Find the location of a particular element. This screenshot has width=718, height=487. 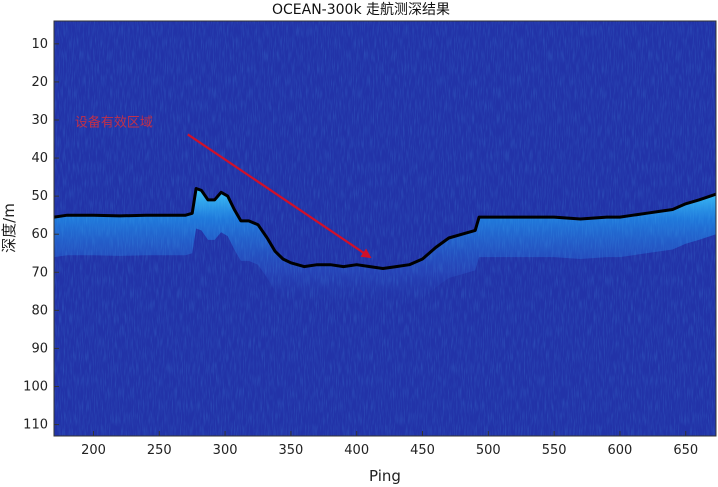

x-tick-label: 600 is located at coordinates (620, 450).